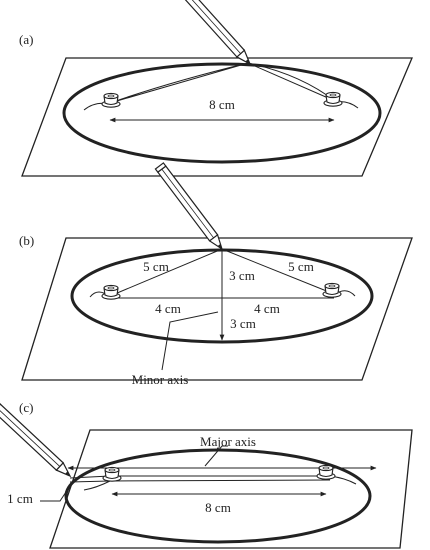 Image resolution: width=430 pixels, height=550 pixels. What do you see at coordinates (26, 39) in the screenshot?
I see `panel-a-label: (a)` at bounding box center [26, 39].